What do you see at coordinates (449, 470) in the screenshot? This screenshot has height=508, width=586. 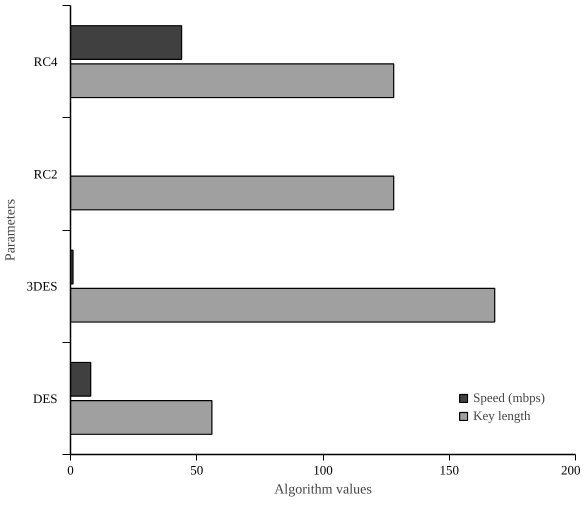 I see `x-tick-label: 150` at bounding box center [449, 470].